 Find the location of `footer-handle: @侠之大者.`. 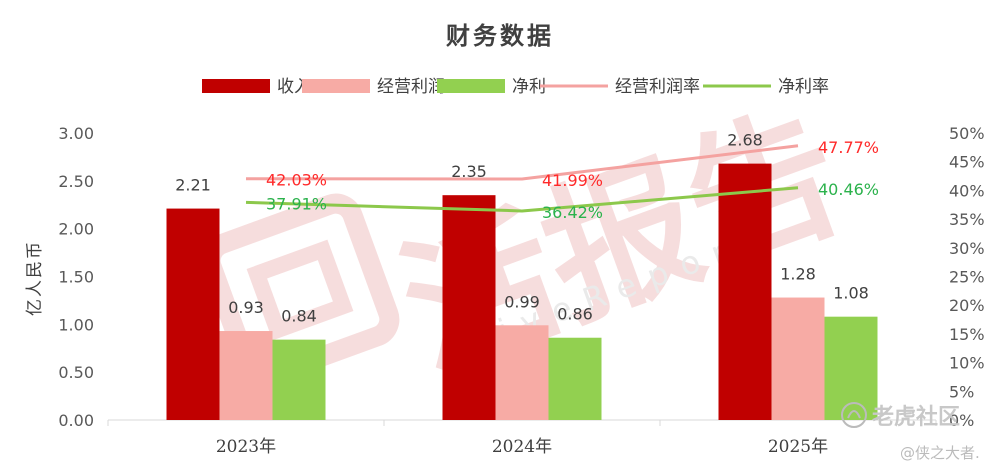

footer-handle: @侠之大者. is located at coordinates (940, 453).